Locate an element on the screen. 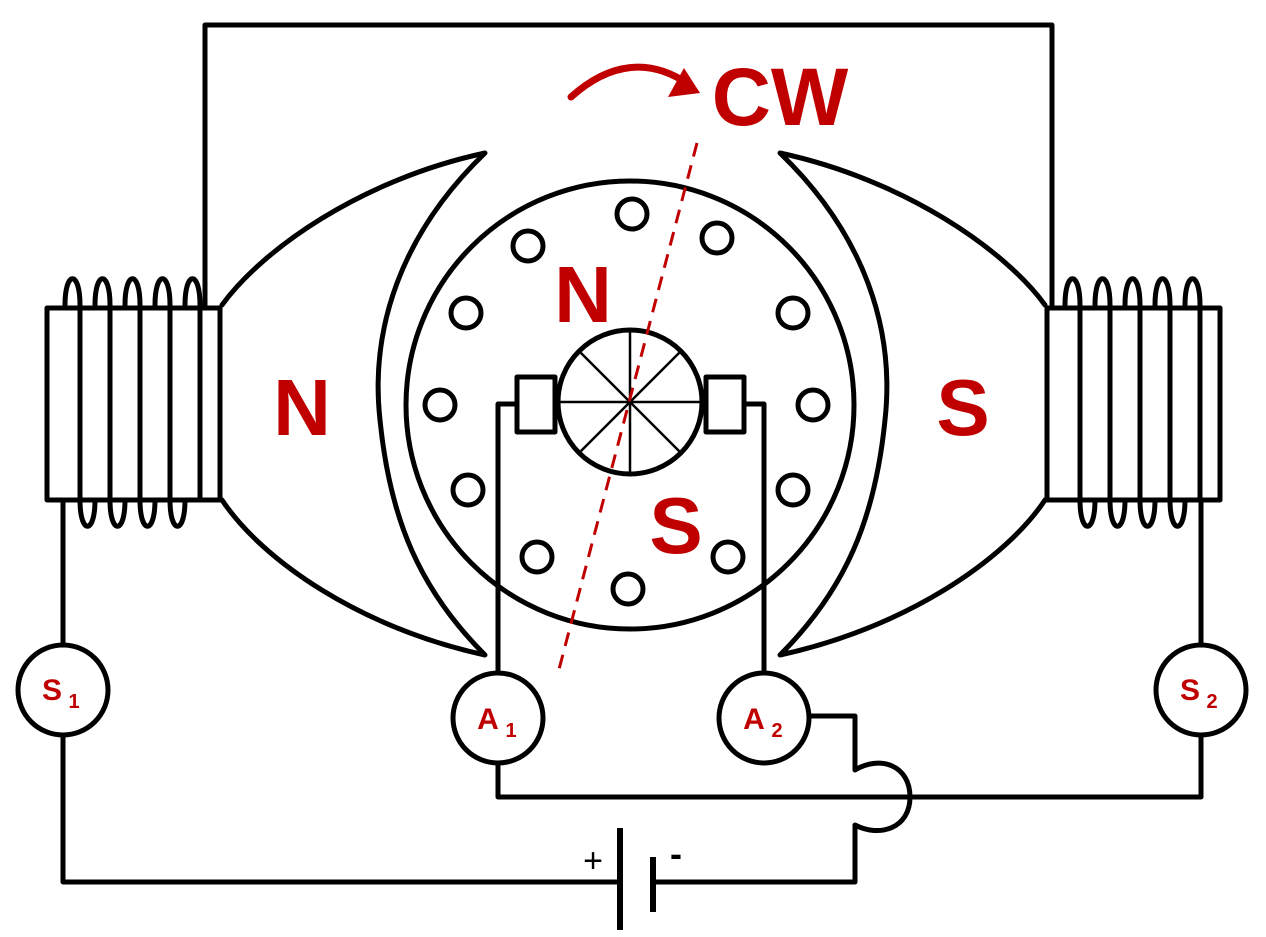 This screenshot has height=937, width=1266. right-field-core is located at coordinates (1133, 404).